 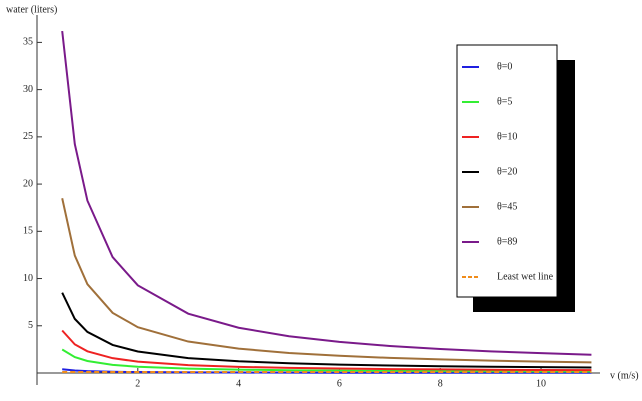 What do you see at coordinates (28, 183) in the screenshot?
I see `y-tick-label: 20` at bounding box center [28, 183].